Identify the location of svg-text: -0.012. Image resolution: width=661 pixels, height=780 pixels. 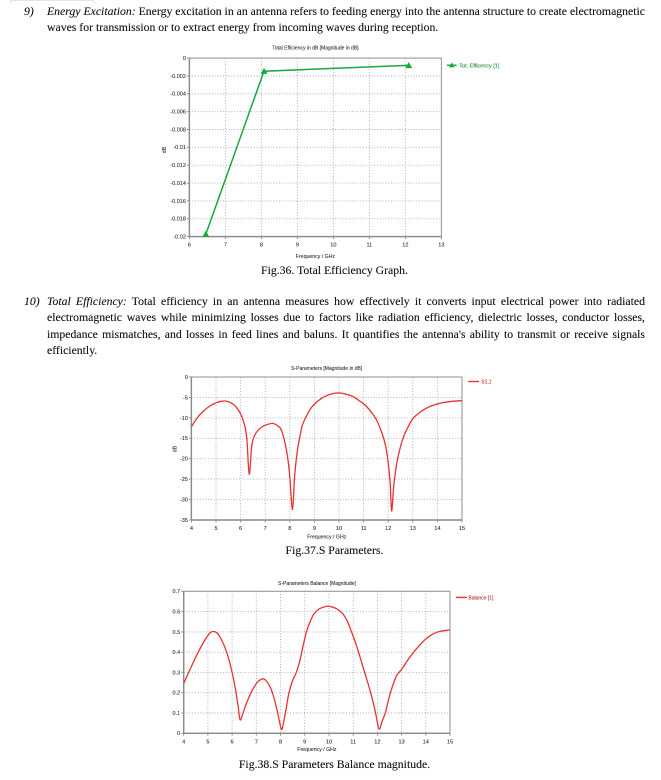
(178, 166).